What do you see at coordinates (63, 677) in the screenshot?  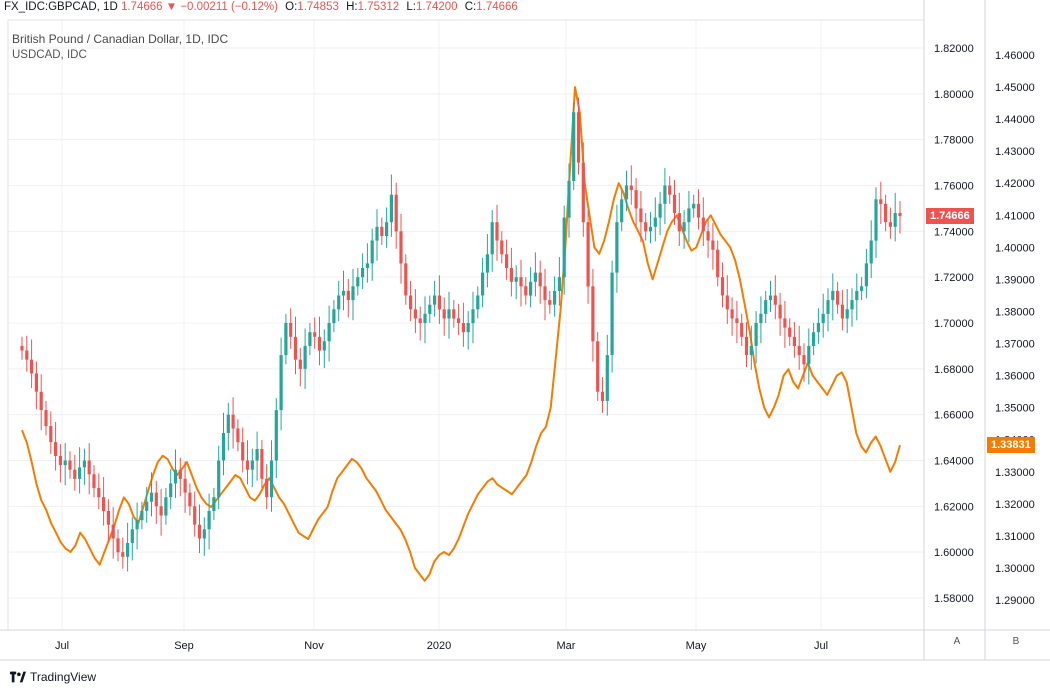 I see `tradingview-brand: TradingView` at bounding box center [63, 677].